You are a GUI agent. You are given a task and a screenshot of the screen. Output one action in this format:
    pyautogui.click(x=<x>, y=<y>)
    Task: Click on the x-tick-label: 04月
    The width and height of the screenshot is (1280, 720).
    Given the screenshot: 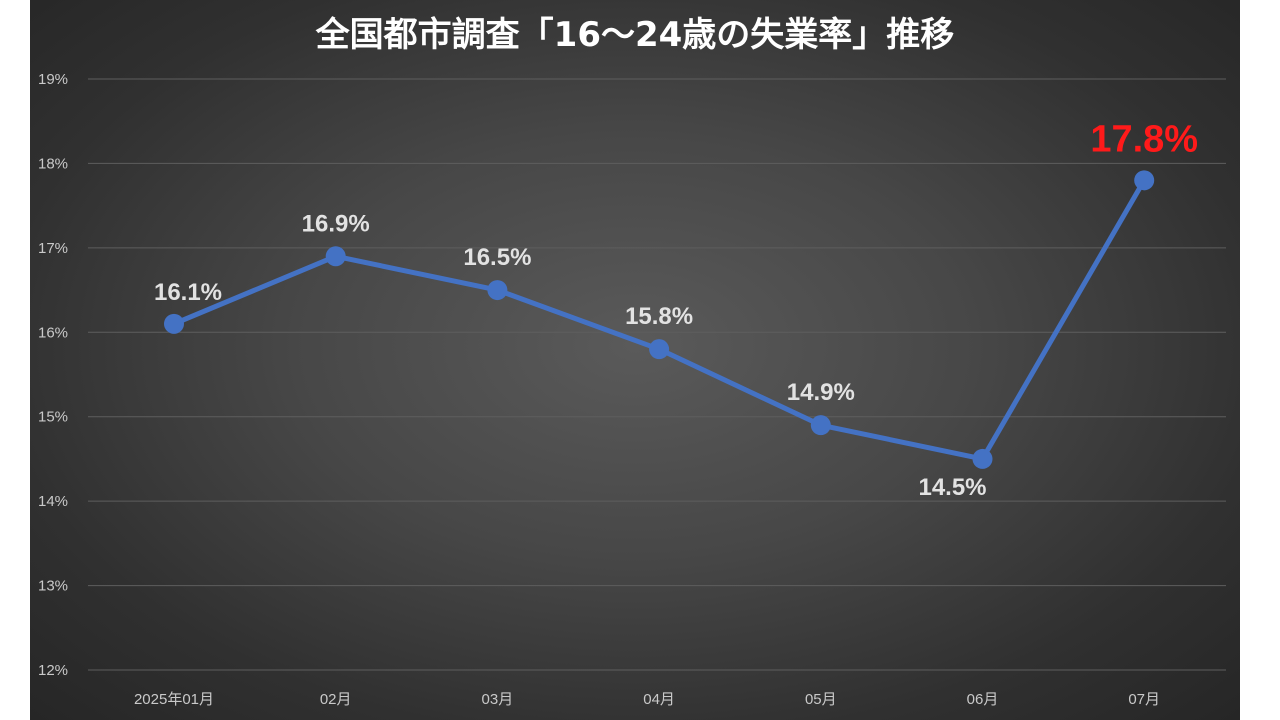 What is the action you would take?
    pyautogui.click(x=659, y=699)
    